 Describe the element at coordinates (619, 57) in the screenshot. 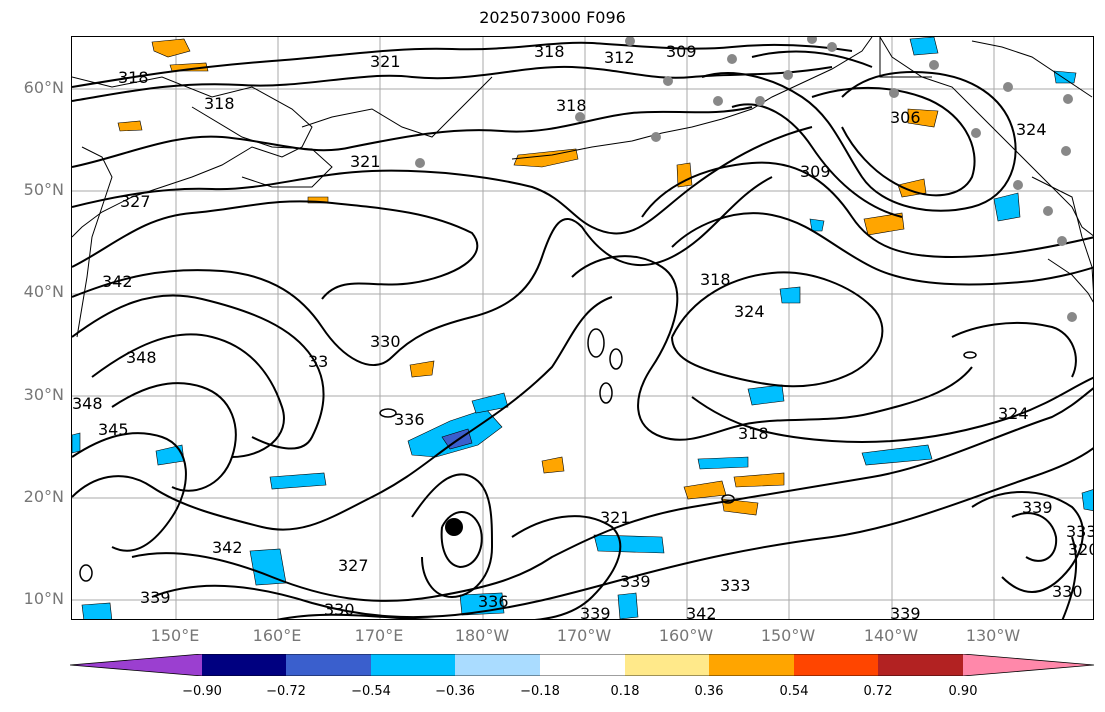

I see `contour-label: 312` at that location.